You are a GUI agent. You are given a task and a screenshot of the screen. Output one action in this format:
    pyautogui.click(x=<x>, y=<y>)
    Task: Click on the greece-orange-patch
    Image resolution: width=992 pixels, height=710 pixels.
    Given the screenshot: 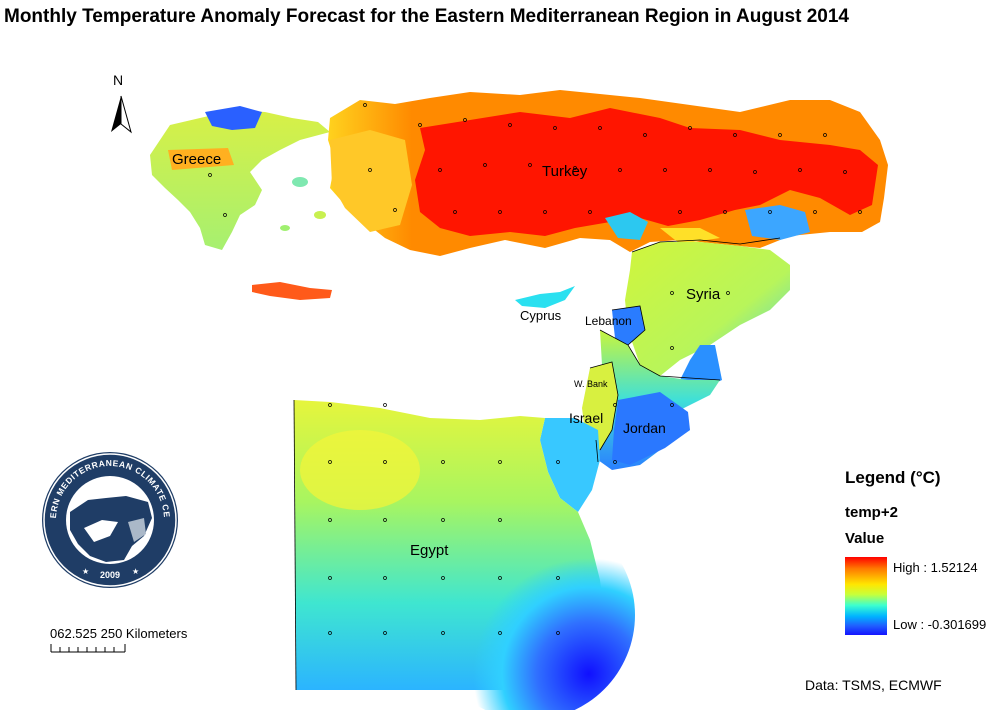 What is the action you would take?
    pyautogui.click(x=201, y=159)
    